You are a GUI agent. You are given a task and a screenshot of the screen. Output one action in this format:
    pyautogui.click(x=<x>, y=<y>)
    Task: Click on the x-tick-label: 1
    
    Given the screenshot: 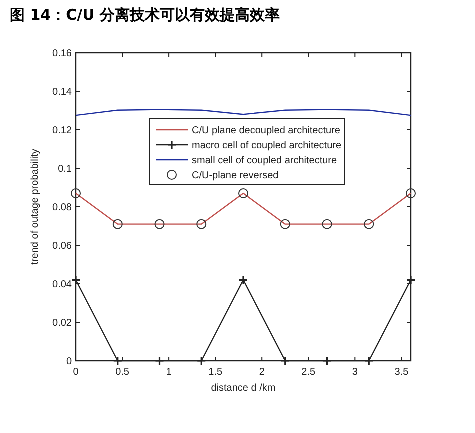 What is the action you would take?
    pyautogui.click(x=169, y=372)
    